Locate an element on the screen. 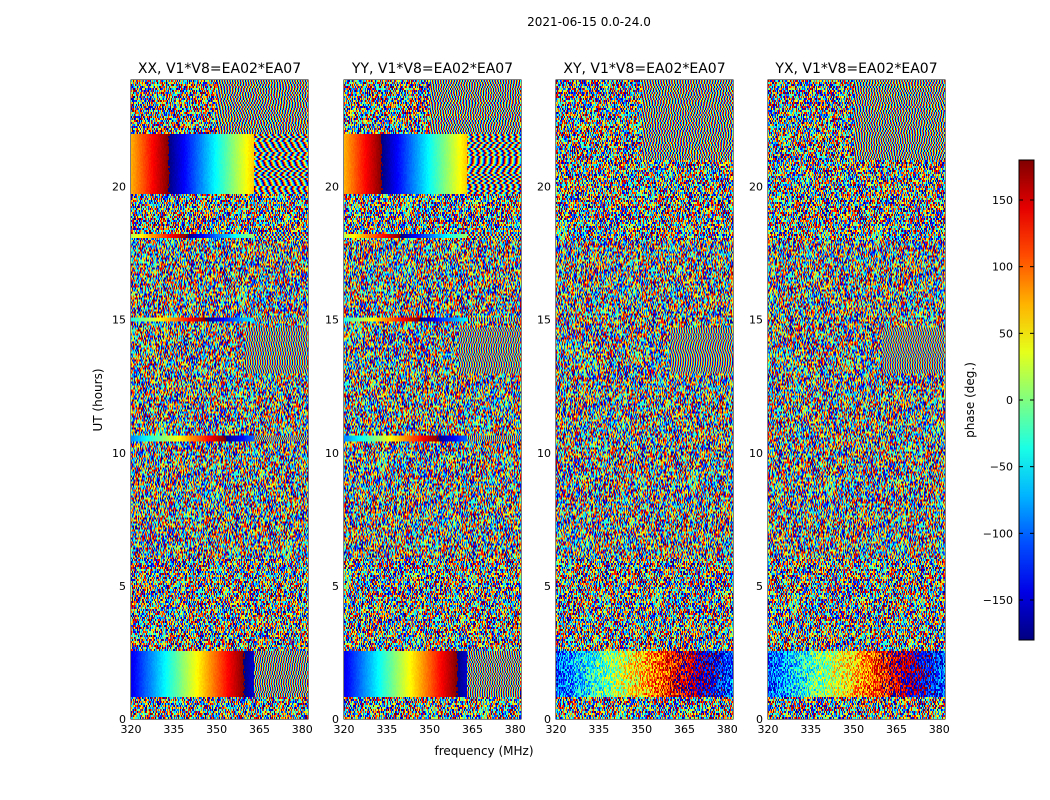 Image resolution: width=1050 pixels, height=800 pixels. colorbar-tick-label: −50 is located at coordinates (1001, 467).